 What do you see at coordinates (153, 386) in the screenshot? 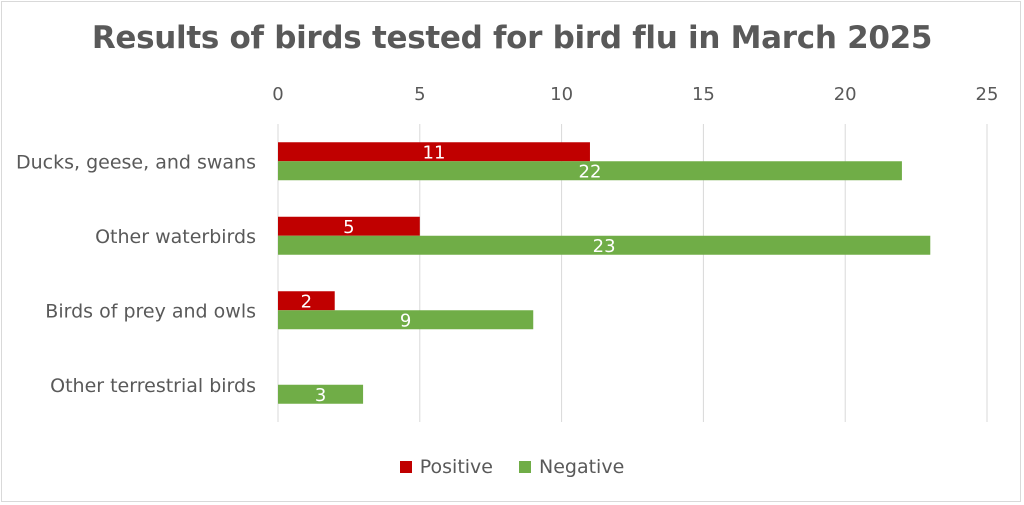
I see `category-label: Other terrestrial birds` at bounding box center [153, 386].